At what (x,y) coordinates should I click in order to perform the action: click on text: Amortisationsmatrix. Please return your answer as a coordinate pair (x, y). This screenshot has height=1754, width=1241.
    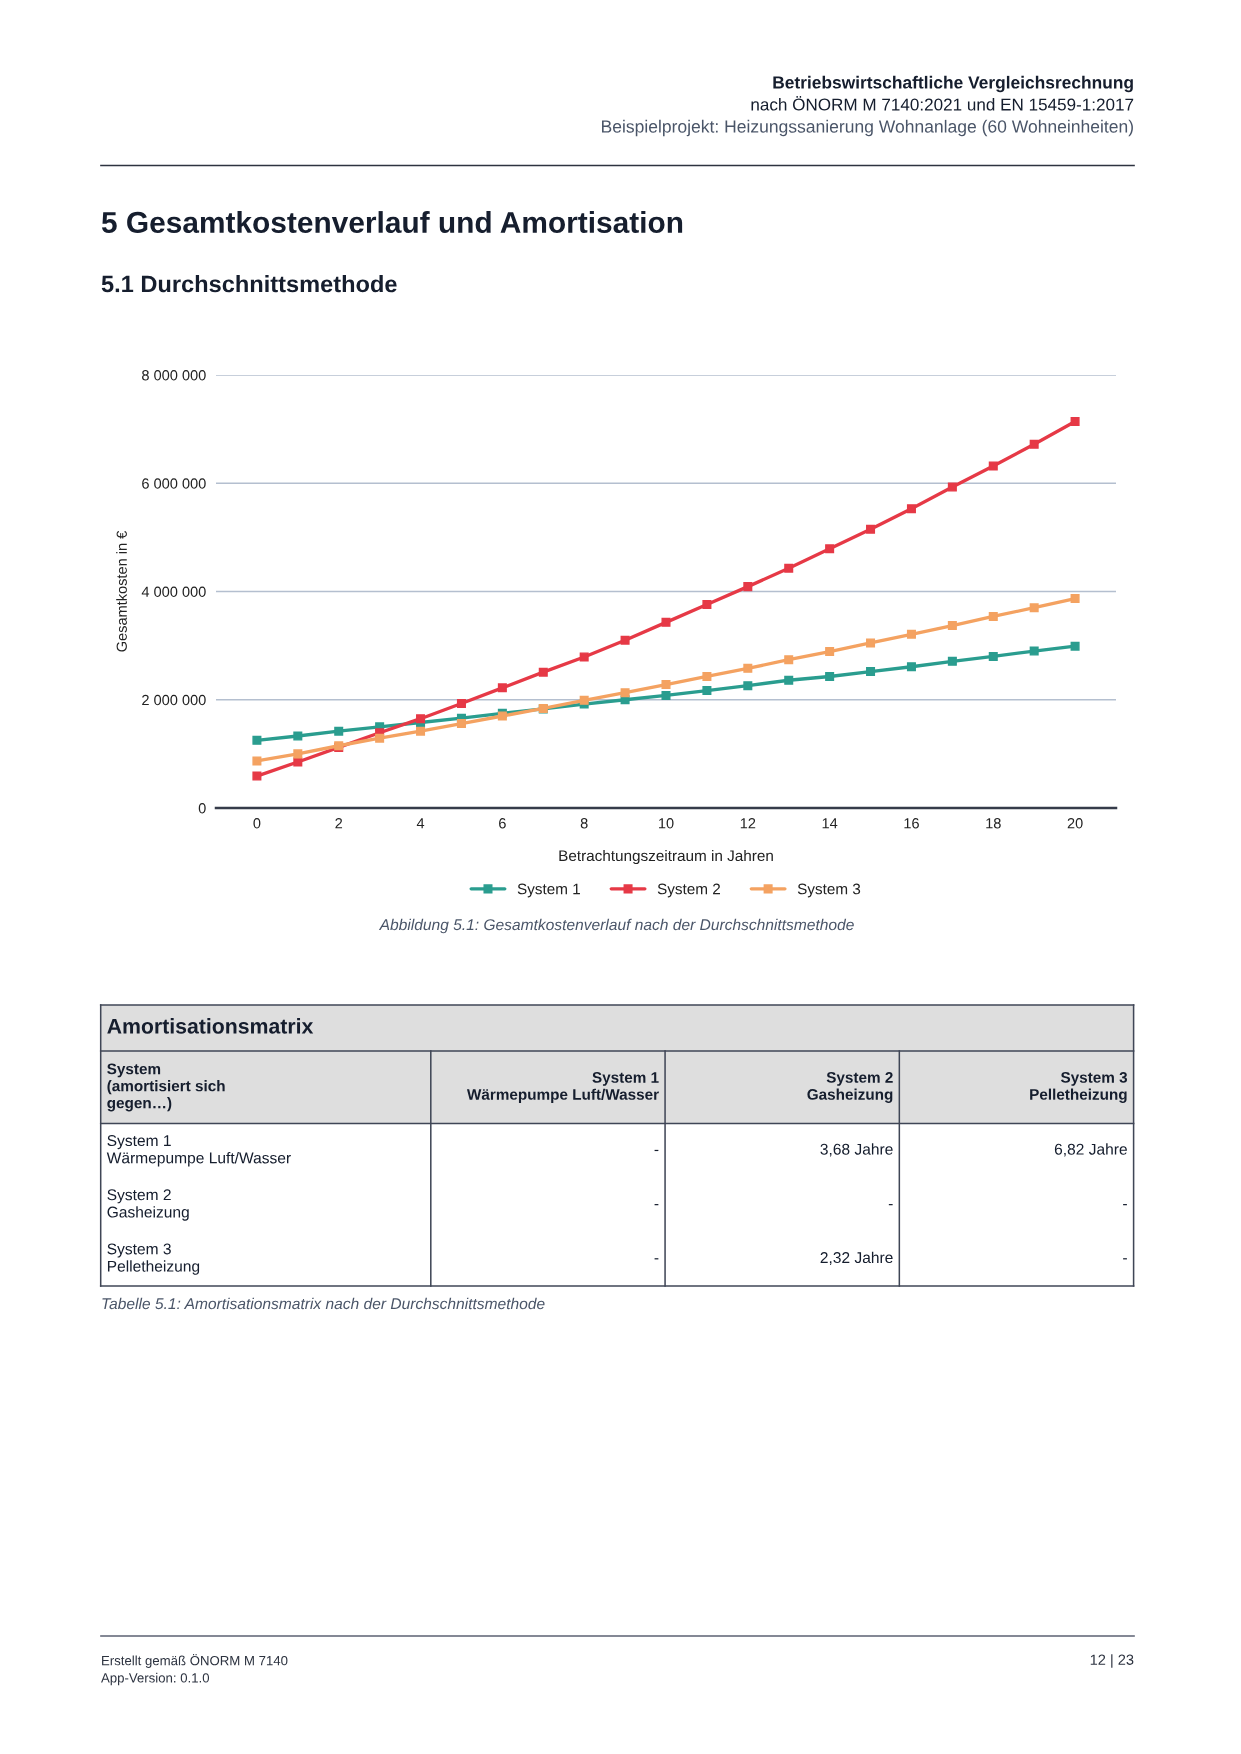
    Looking at the image, I should click on (210, 1026).